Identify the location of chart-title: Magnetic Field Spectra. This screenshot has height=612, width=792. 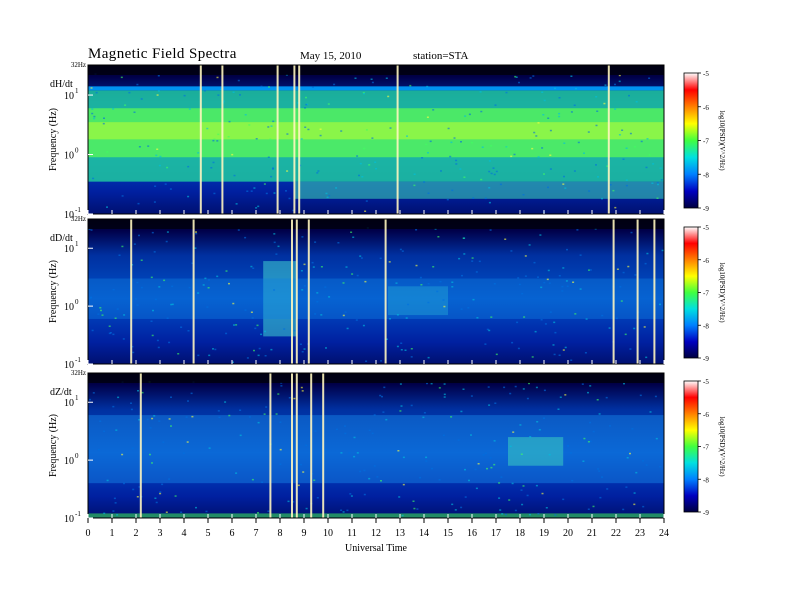
(162, 54).